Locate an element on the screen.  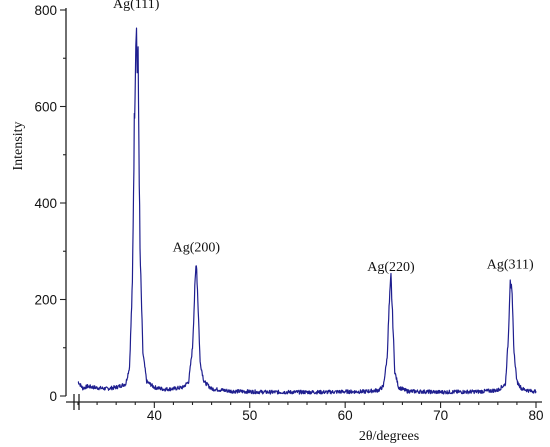
y-axis-title: Intensity is located at coordinates (18, 146).